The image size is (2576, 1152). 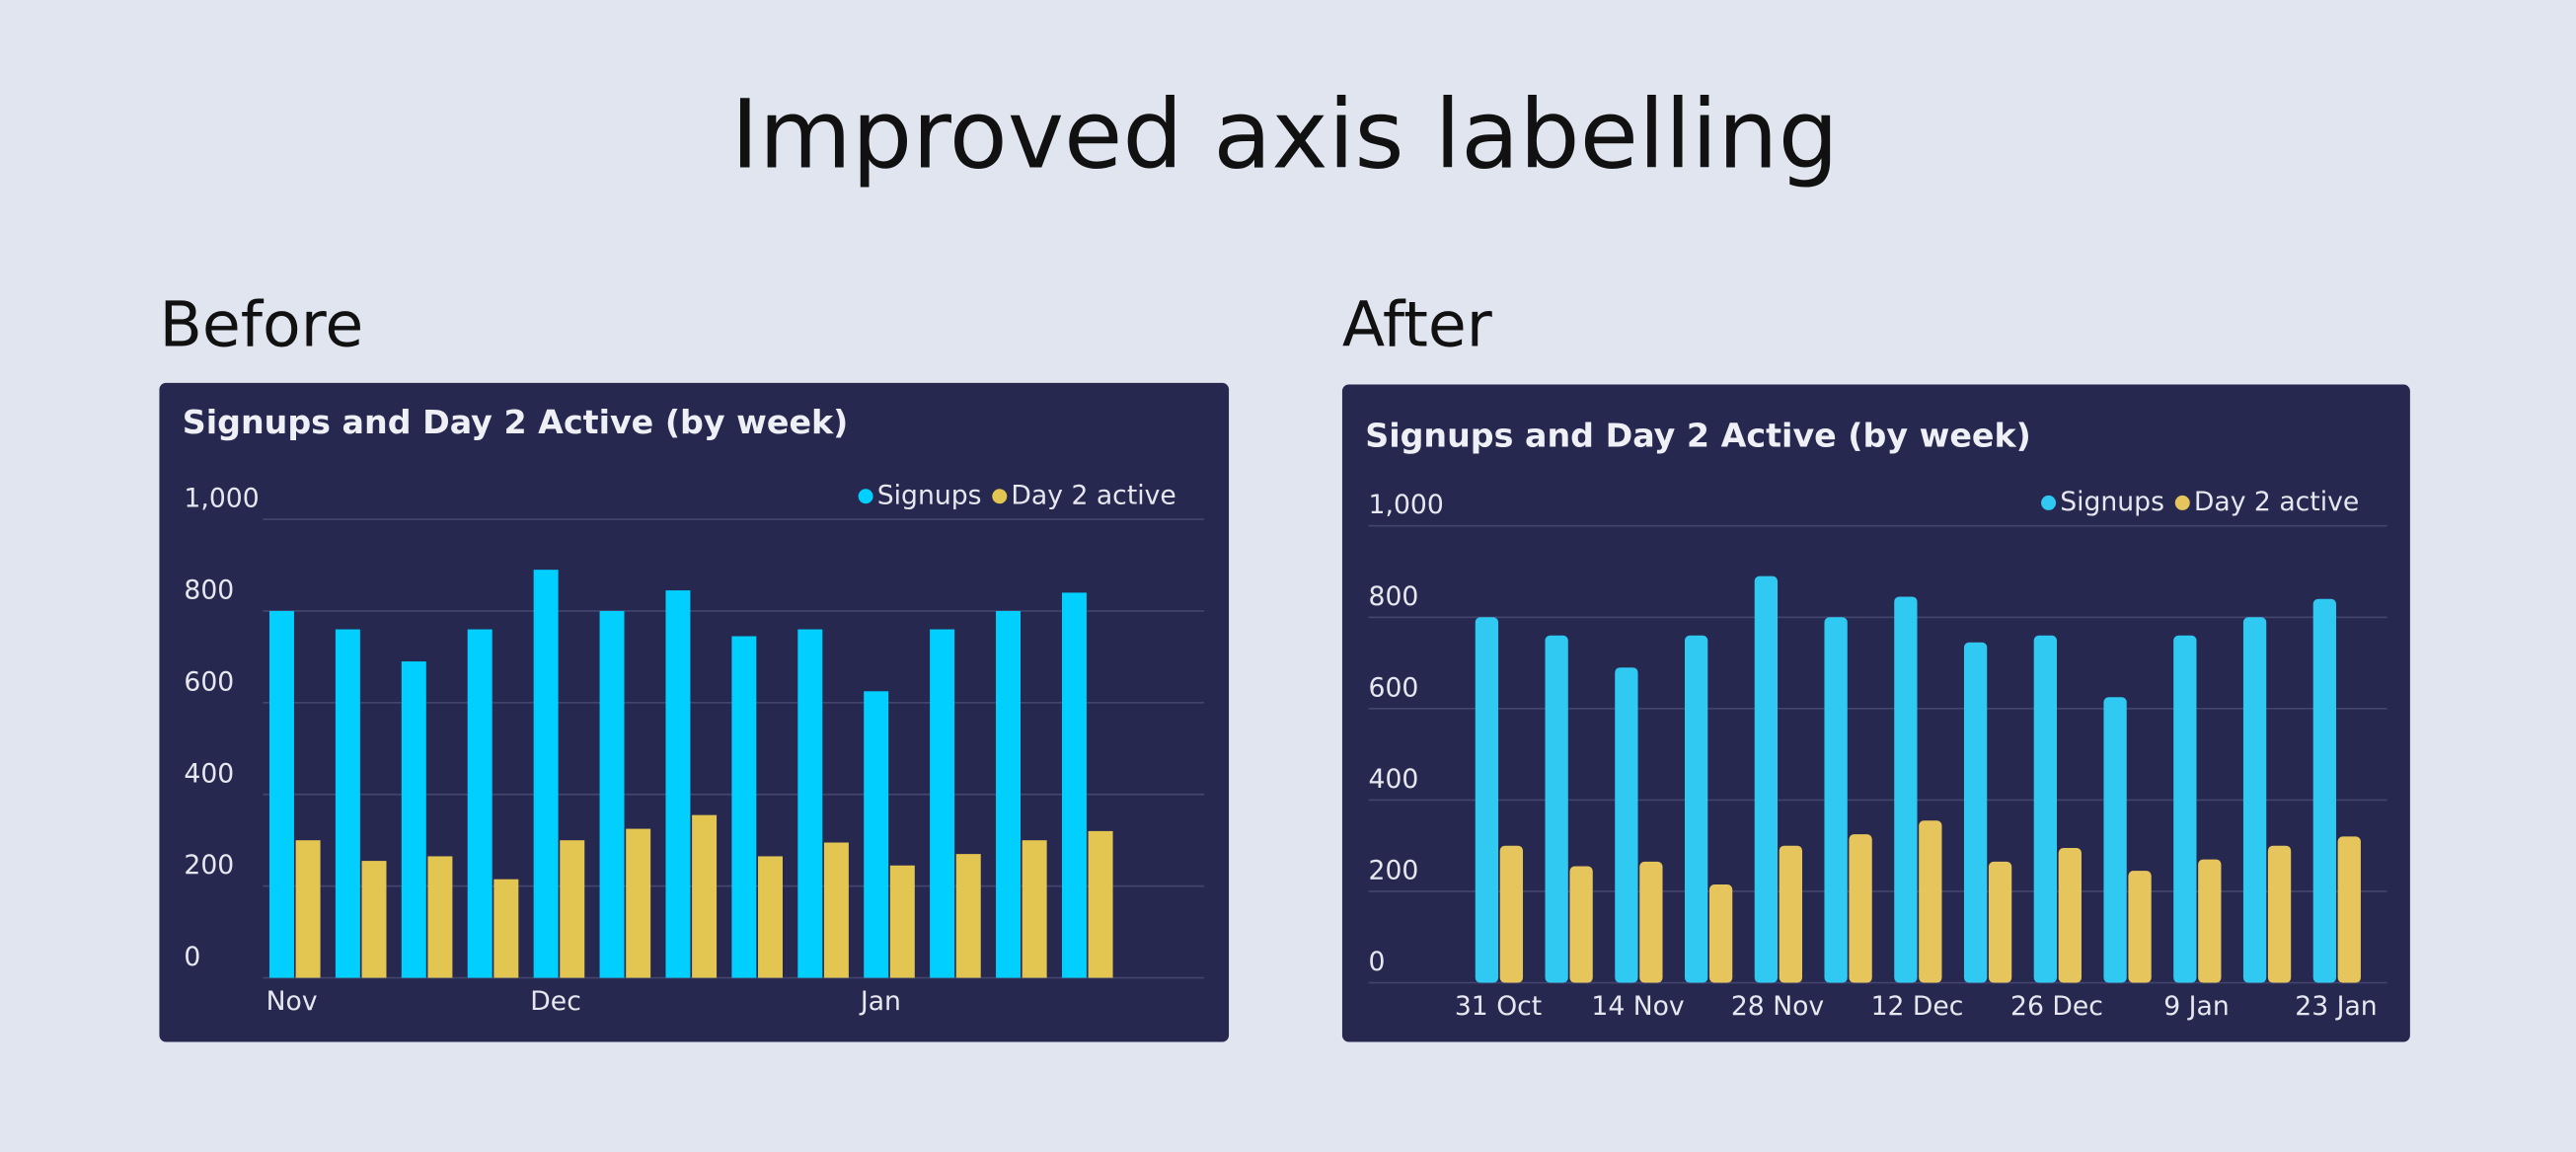 I want to click on x-tick-label: 9 Jan, so click(x=2196, y=1006).